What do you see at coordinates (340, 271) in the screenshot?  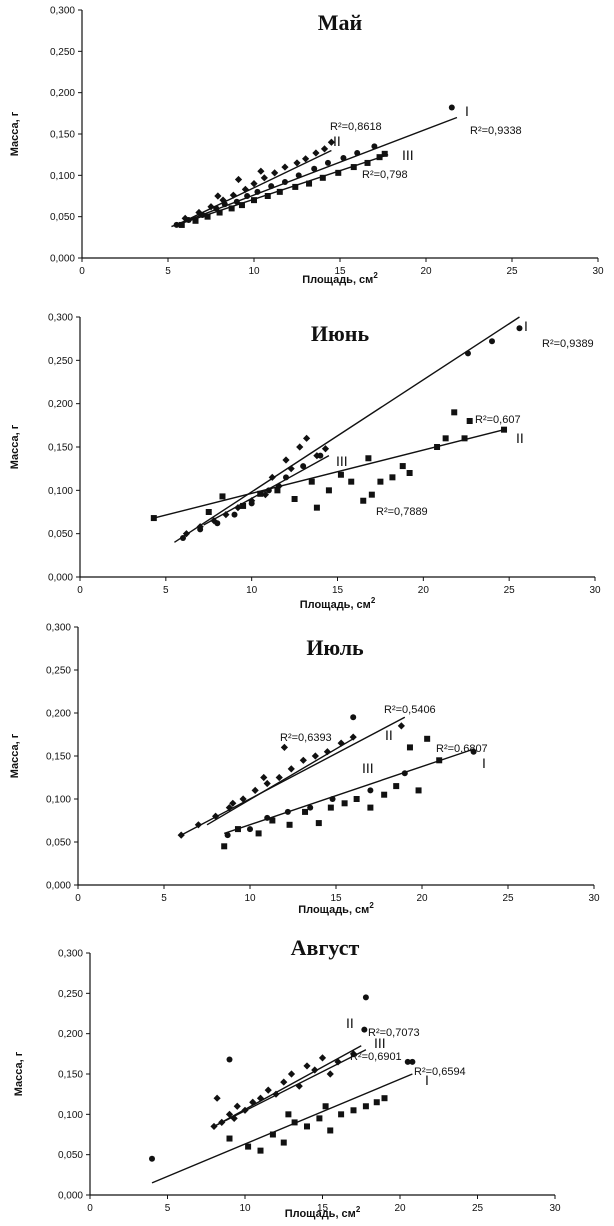 I see `x-tick-label: 15` at bounding box center [340, 271].